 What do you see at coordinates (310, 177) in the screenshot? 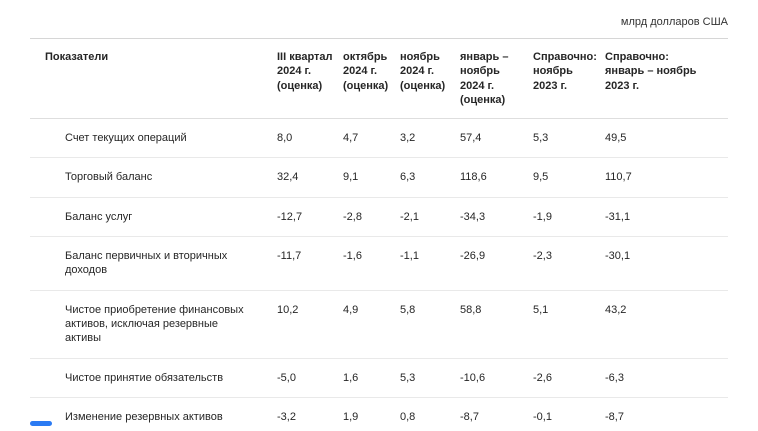
I see `cell: 32,4` at bounding box center [310, 177].